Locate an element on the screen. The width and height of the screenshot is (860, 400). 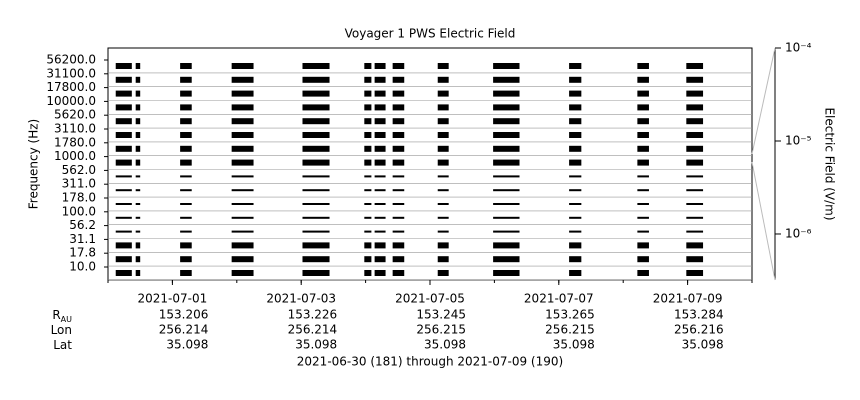
chart-title: Voyager 1 PWS Electric Field is located at coordinates (430, 34).